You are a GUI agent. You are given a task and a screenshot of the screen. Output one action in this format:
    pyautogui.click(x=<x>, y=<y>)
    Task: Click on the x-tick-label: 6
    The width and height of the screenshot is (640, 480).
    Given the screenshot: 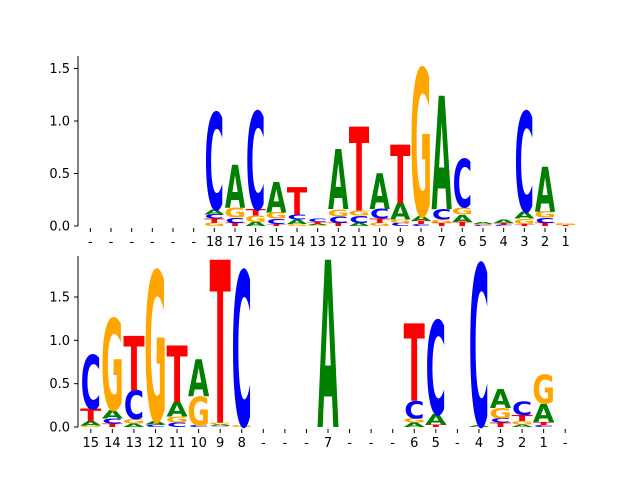 What is the action you would take?
    pyautogui.click(x=414, y=443)
    